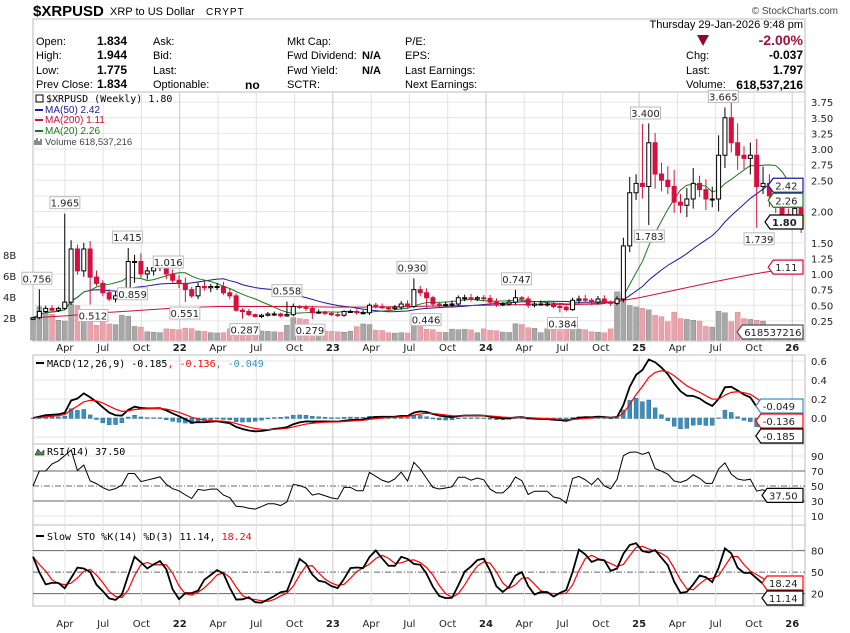 The width and height of the screenshot is (850, 633). Describe the element at coordinates (9, 277) in the screenshot. I see `volume-tick-label: 6B` at that location.